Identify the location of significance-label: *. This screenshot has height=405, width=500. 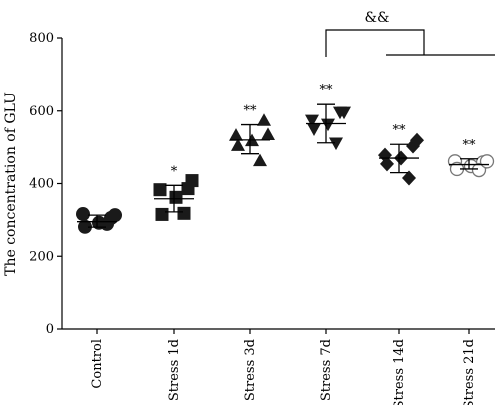
(174, 171).